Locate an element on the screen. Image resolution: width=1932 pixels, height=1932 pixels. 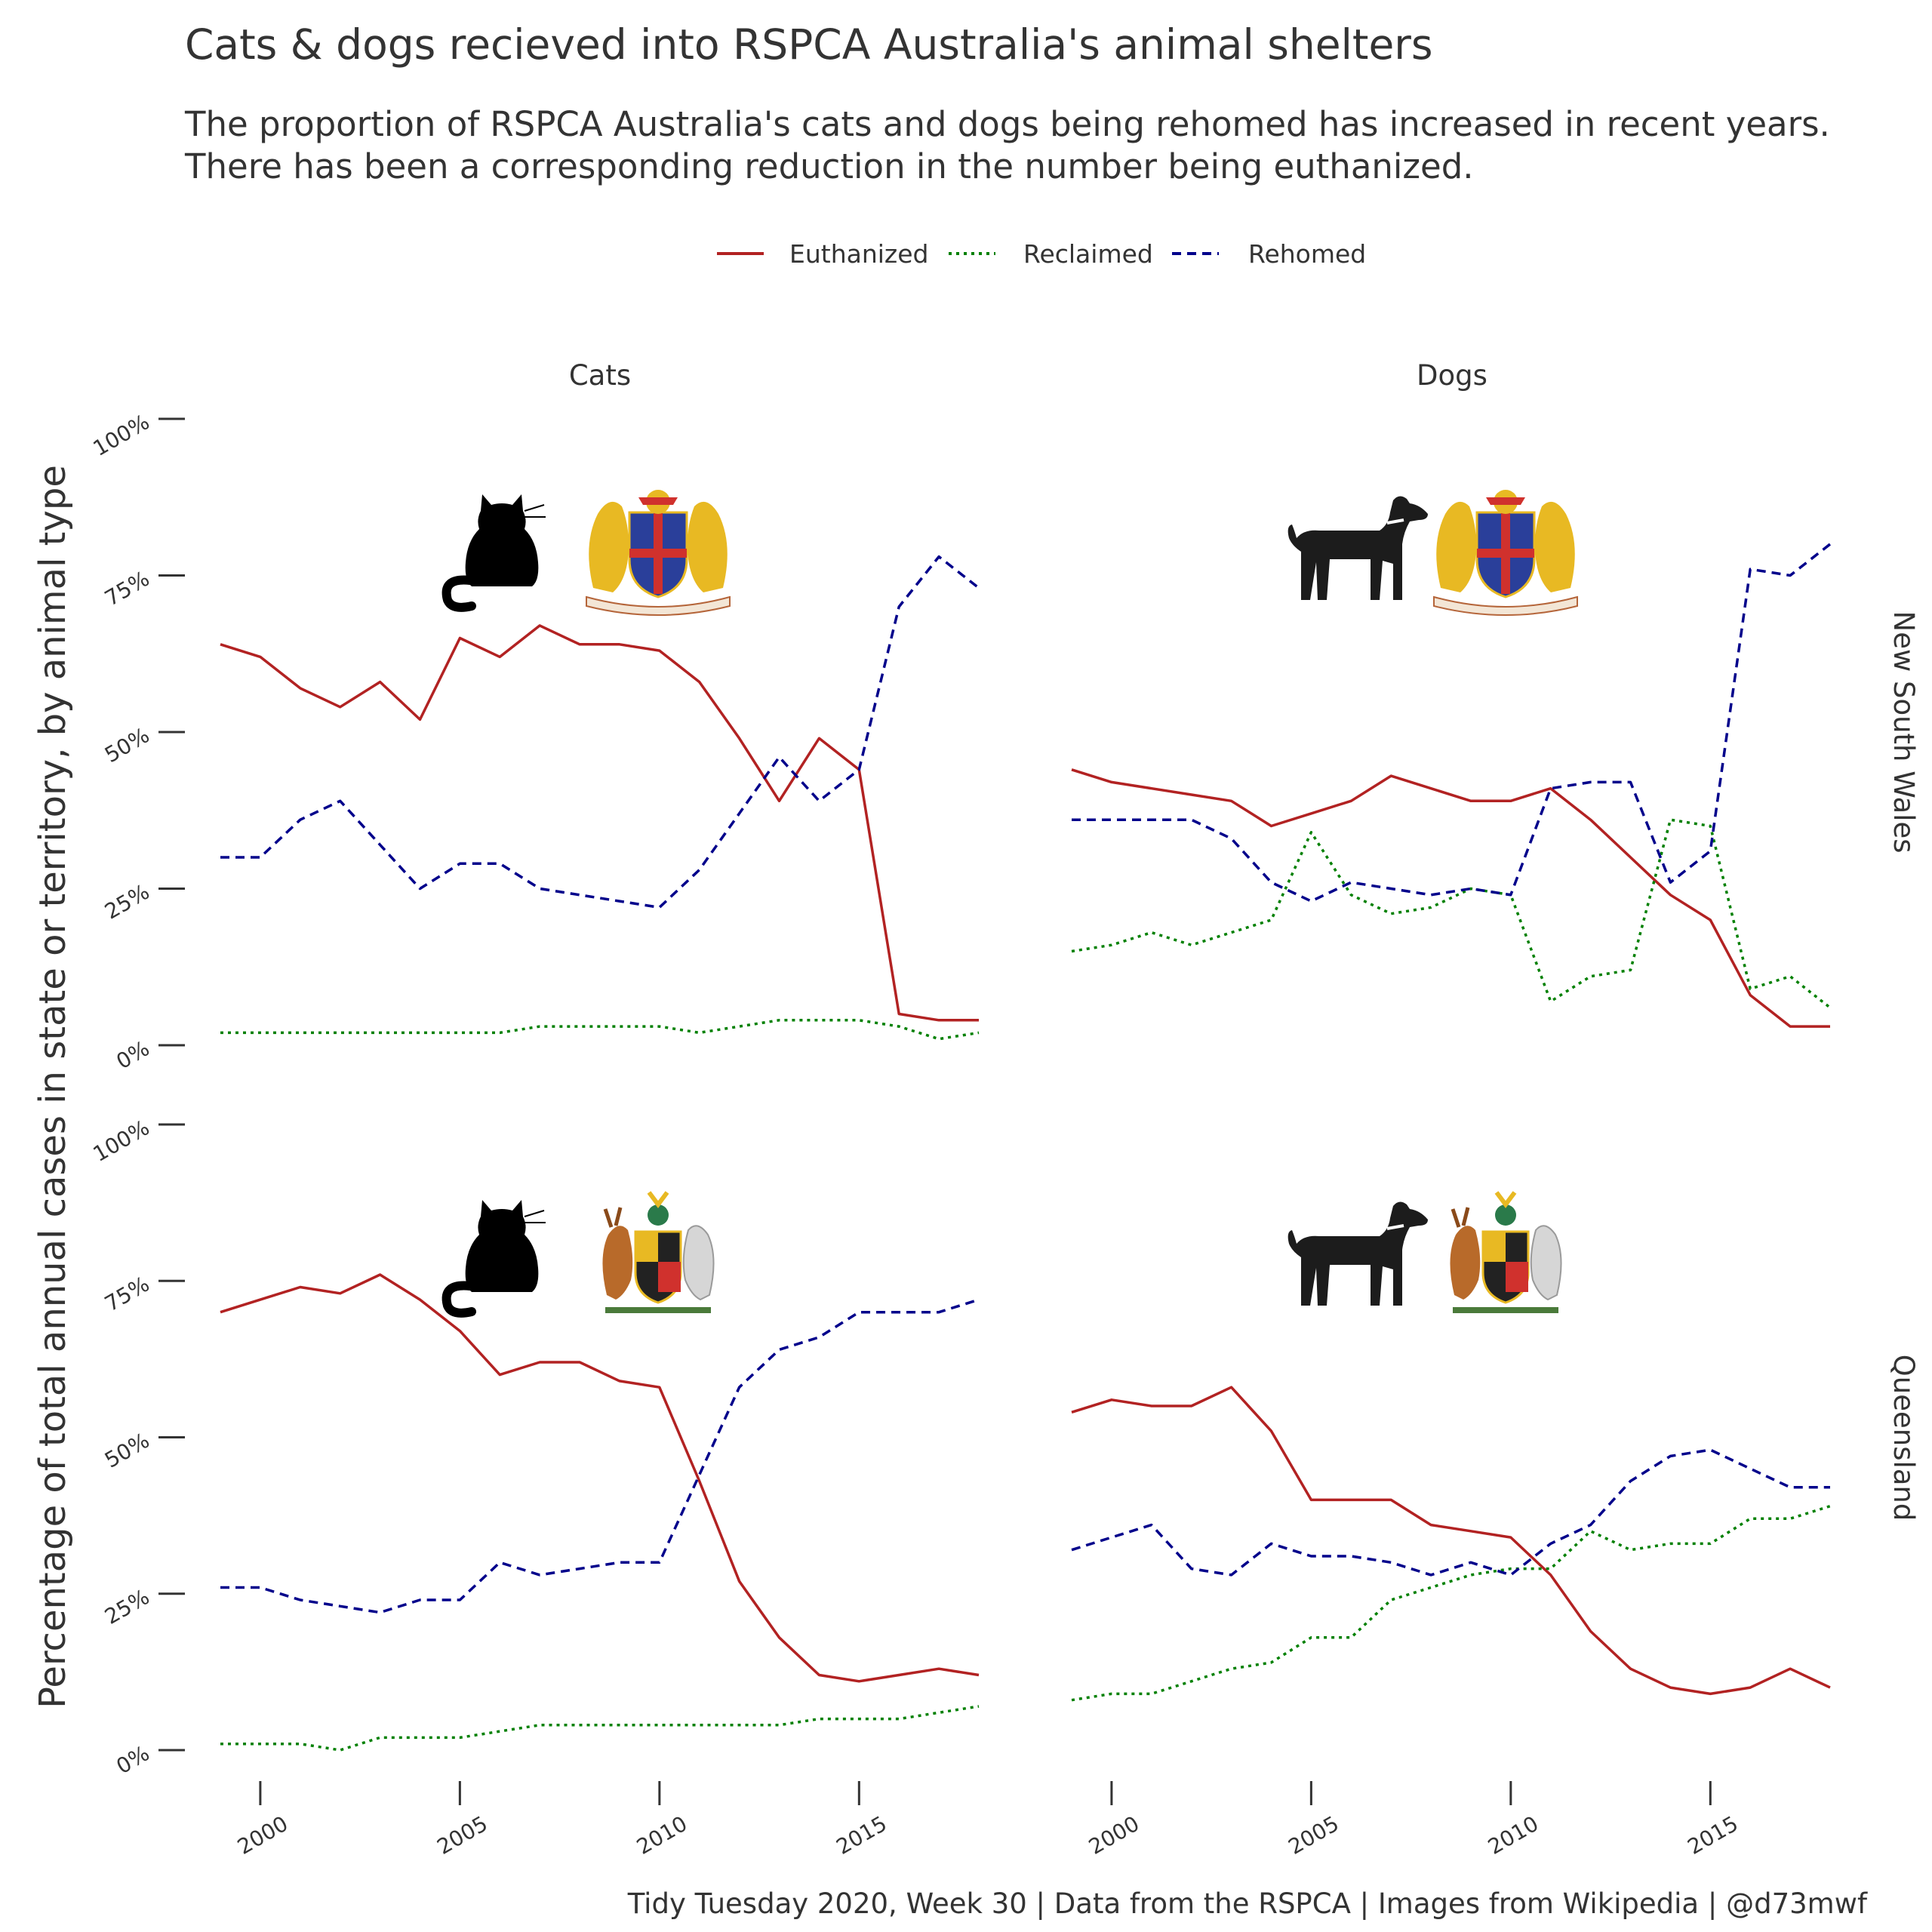
panel-dogs-qld is located at coordinates (1451, 1544).